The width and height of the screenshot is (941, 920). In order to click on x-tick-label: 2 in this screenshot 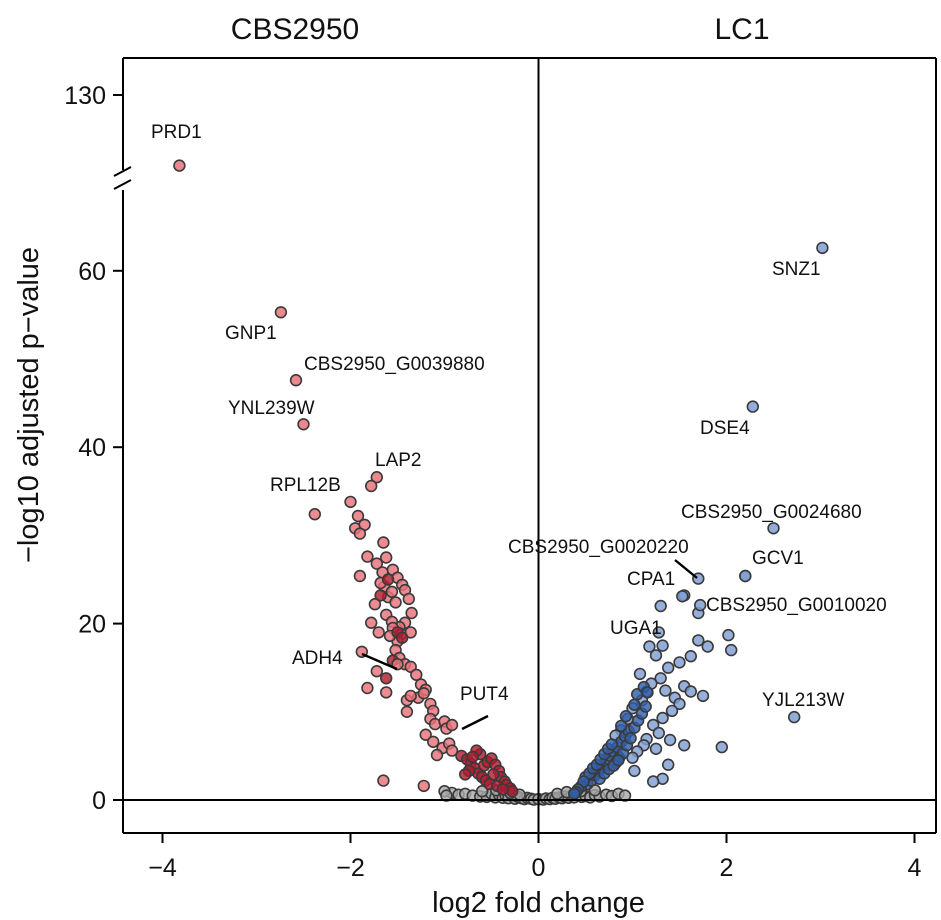, I will do `click(727, 868)`.